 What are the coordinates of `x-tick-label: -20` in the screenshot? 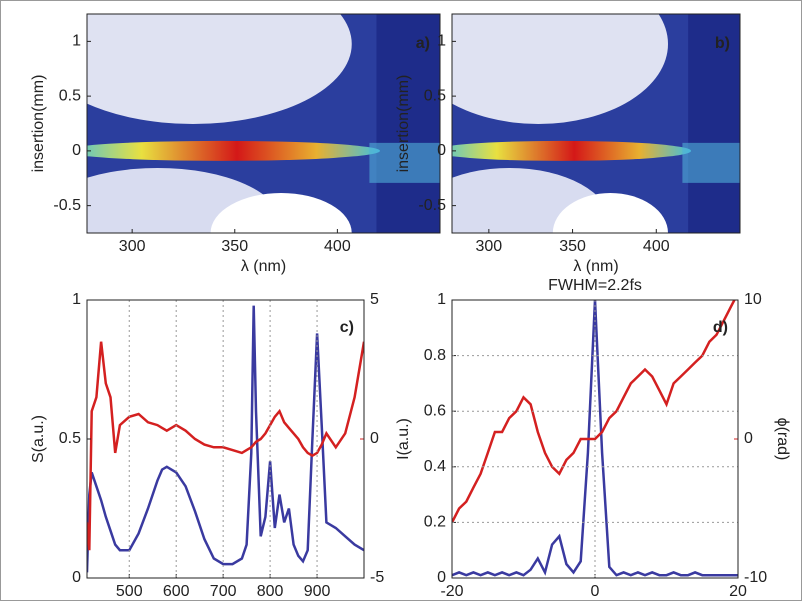 It's located at (451, 591).